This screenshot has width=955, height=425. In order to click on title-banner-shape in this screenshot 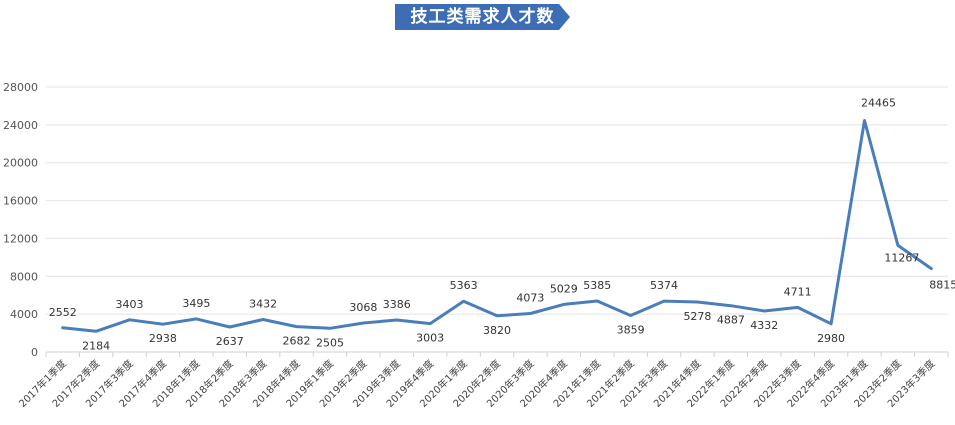, I will do `click(482, 17)`.